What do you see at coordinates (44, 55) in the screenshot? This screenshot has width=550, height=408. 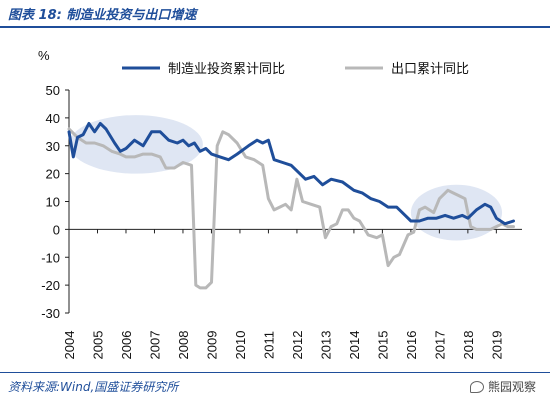 I see `y-axis-unit: %` at bounding box center [44, 55].